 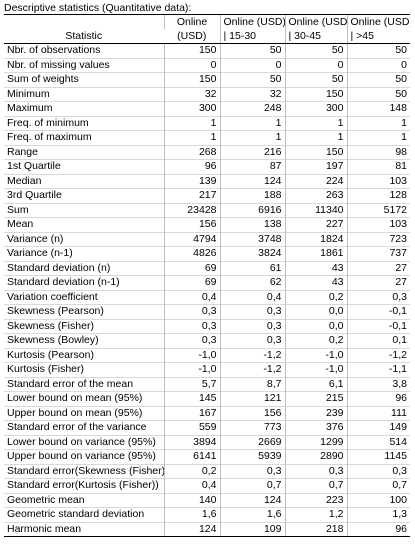 I want to click on table-row: Nbr. of observations 150 50 50 50, so click(x=207, y=50).